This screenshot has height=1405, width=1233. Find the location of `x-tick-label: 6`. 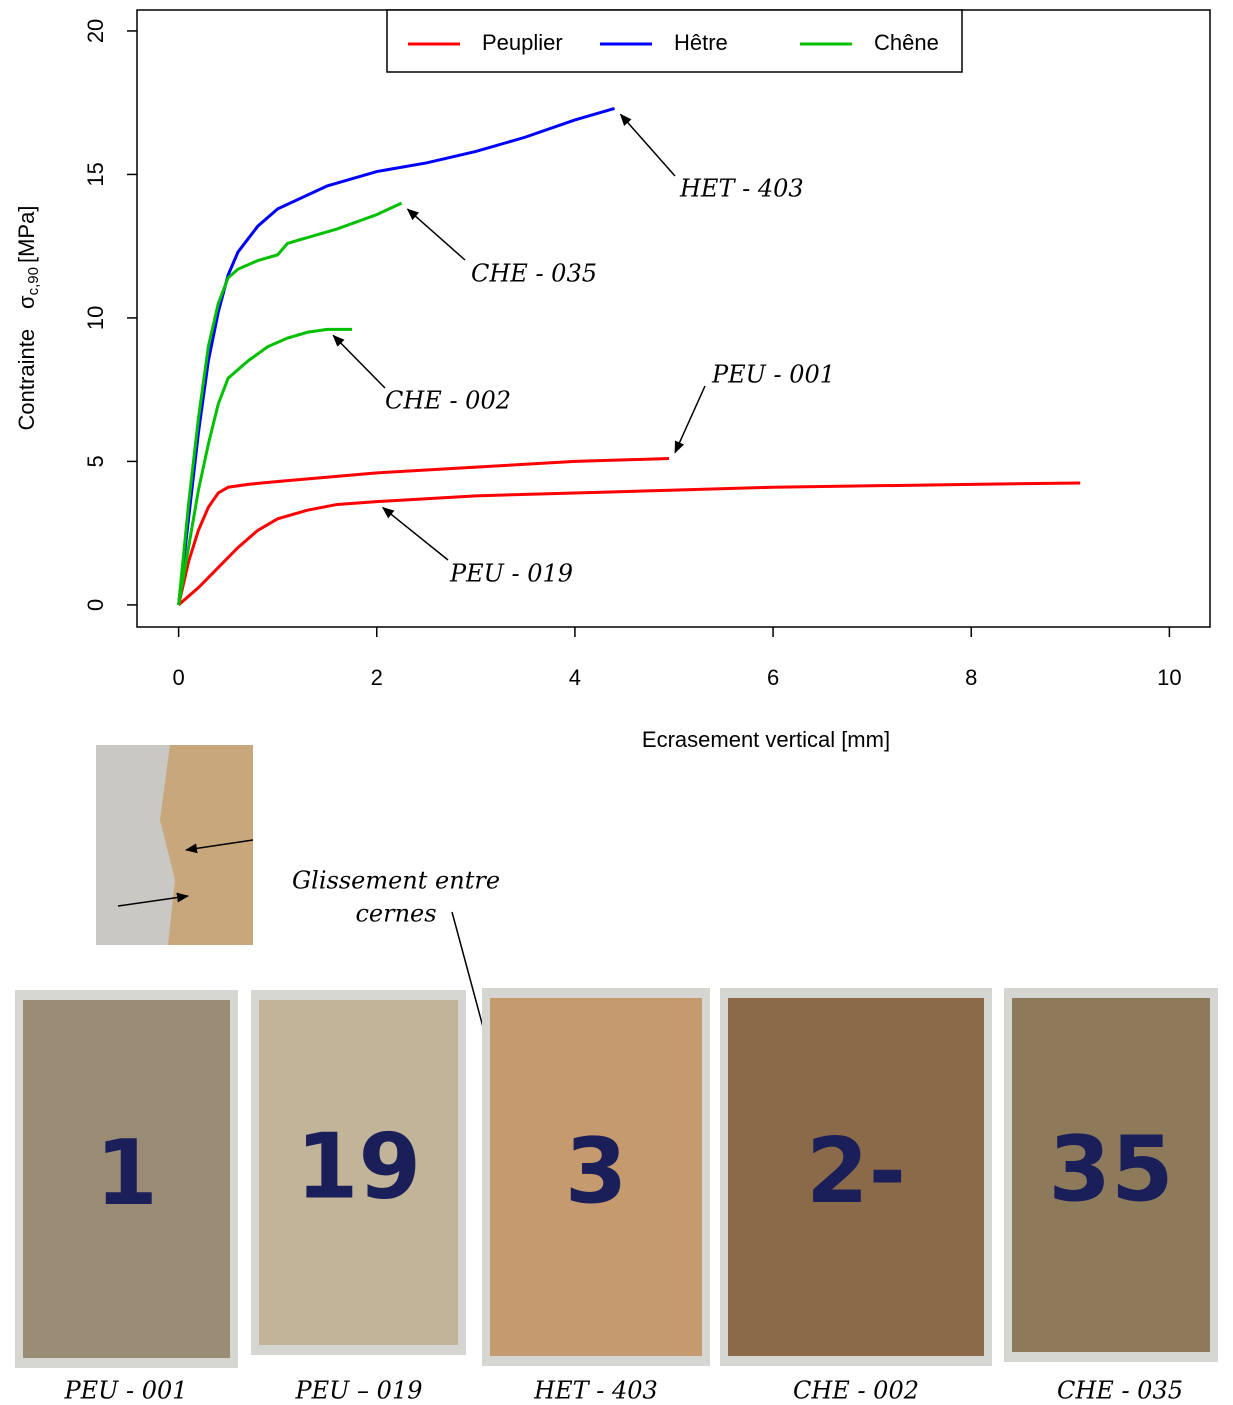

x-tick-label: 6 is located at coordinates (773, 677).